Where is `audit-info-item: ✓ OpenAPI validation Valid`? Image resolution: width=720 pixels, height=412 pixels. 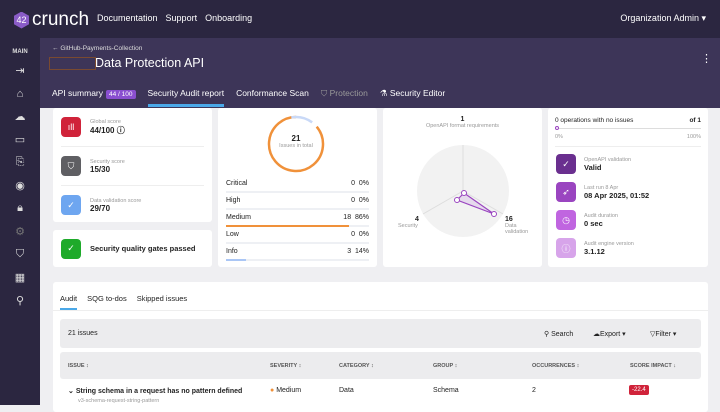
audit-info-item: ✓ OpenAPI validation Valid is located at coordinates (593, 164).